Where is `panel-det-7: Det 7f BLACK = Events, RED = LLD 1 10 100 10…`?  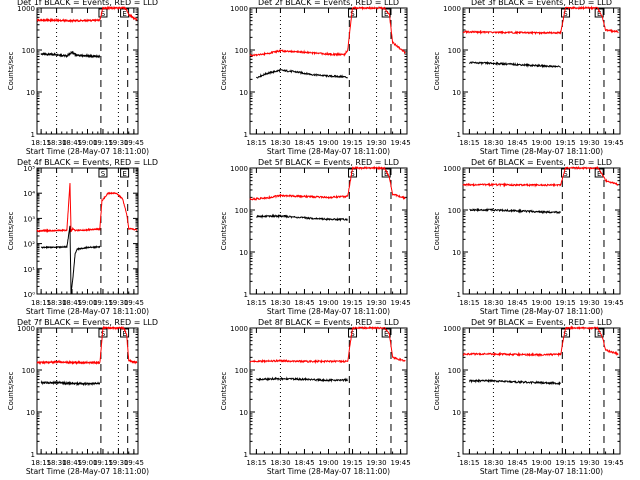
panel-det-7: Det 7f BLACK = Events, RED = LLD 1 10 100 10… is located at coordinates (82, 397).